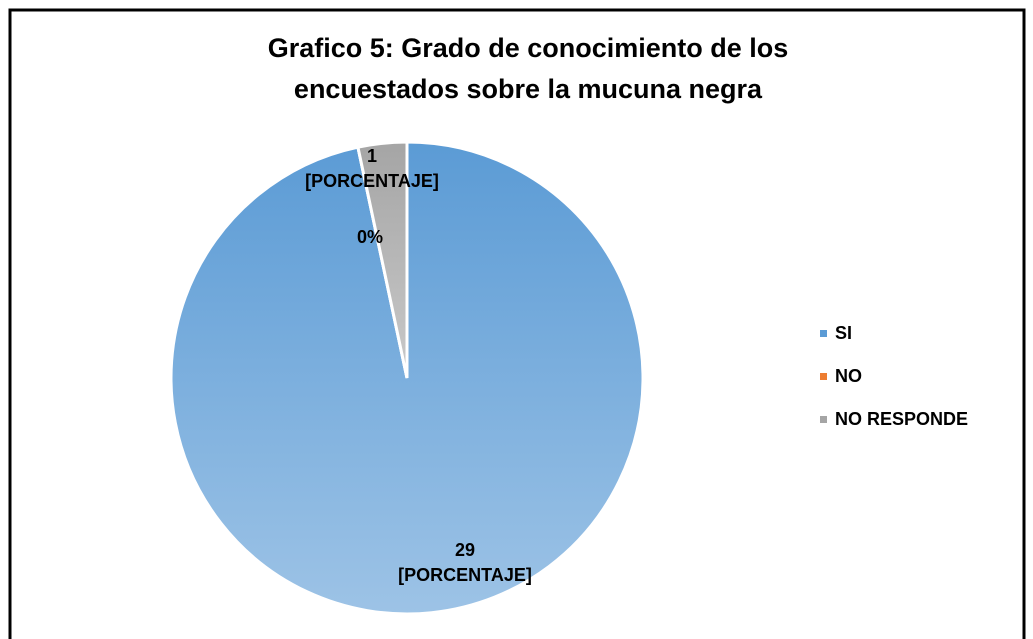 This screenshot has height=639, width=1033. Describe the element at coordinates (382, 259) in the screenshot. I see `pie-slice` at that location.